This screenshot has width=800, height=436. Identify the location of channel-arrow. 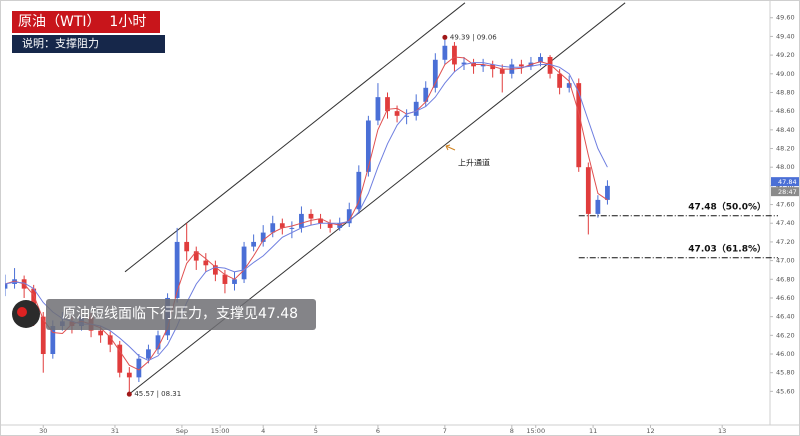
(450, 147).